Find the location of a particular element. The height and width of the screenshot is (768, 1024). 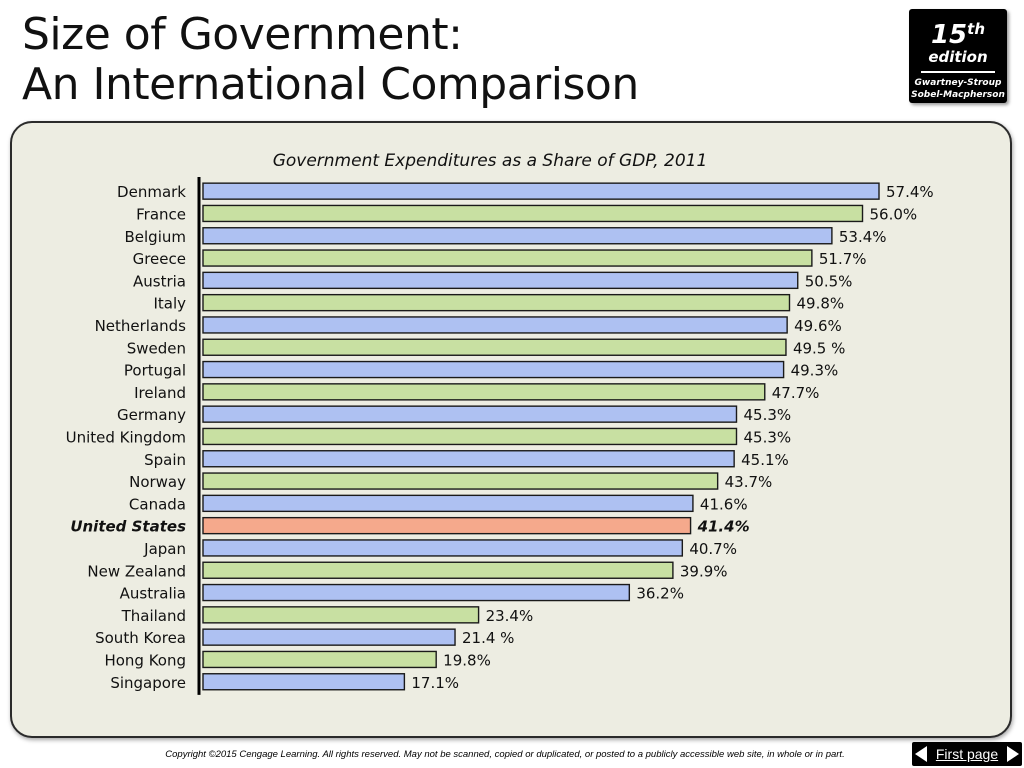

first-page-label: First page is located at coordinates (967, 754).